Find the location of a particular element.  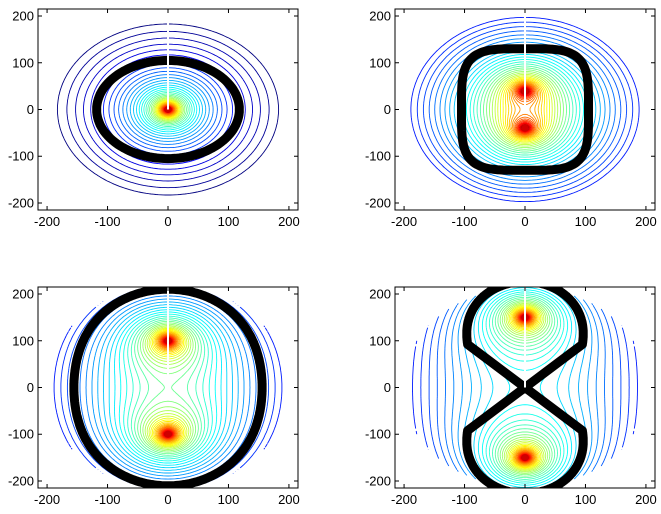

x-tick-label: -100 is located at coordinates (108, 221).